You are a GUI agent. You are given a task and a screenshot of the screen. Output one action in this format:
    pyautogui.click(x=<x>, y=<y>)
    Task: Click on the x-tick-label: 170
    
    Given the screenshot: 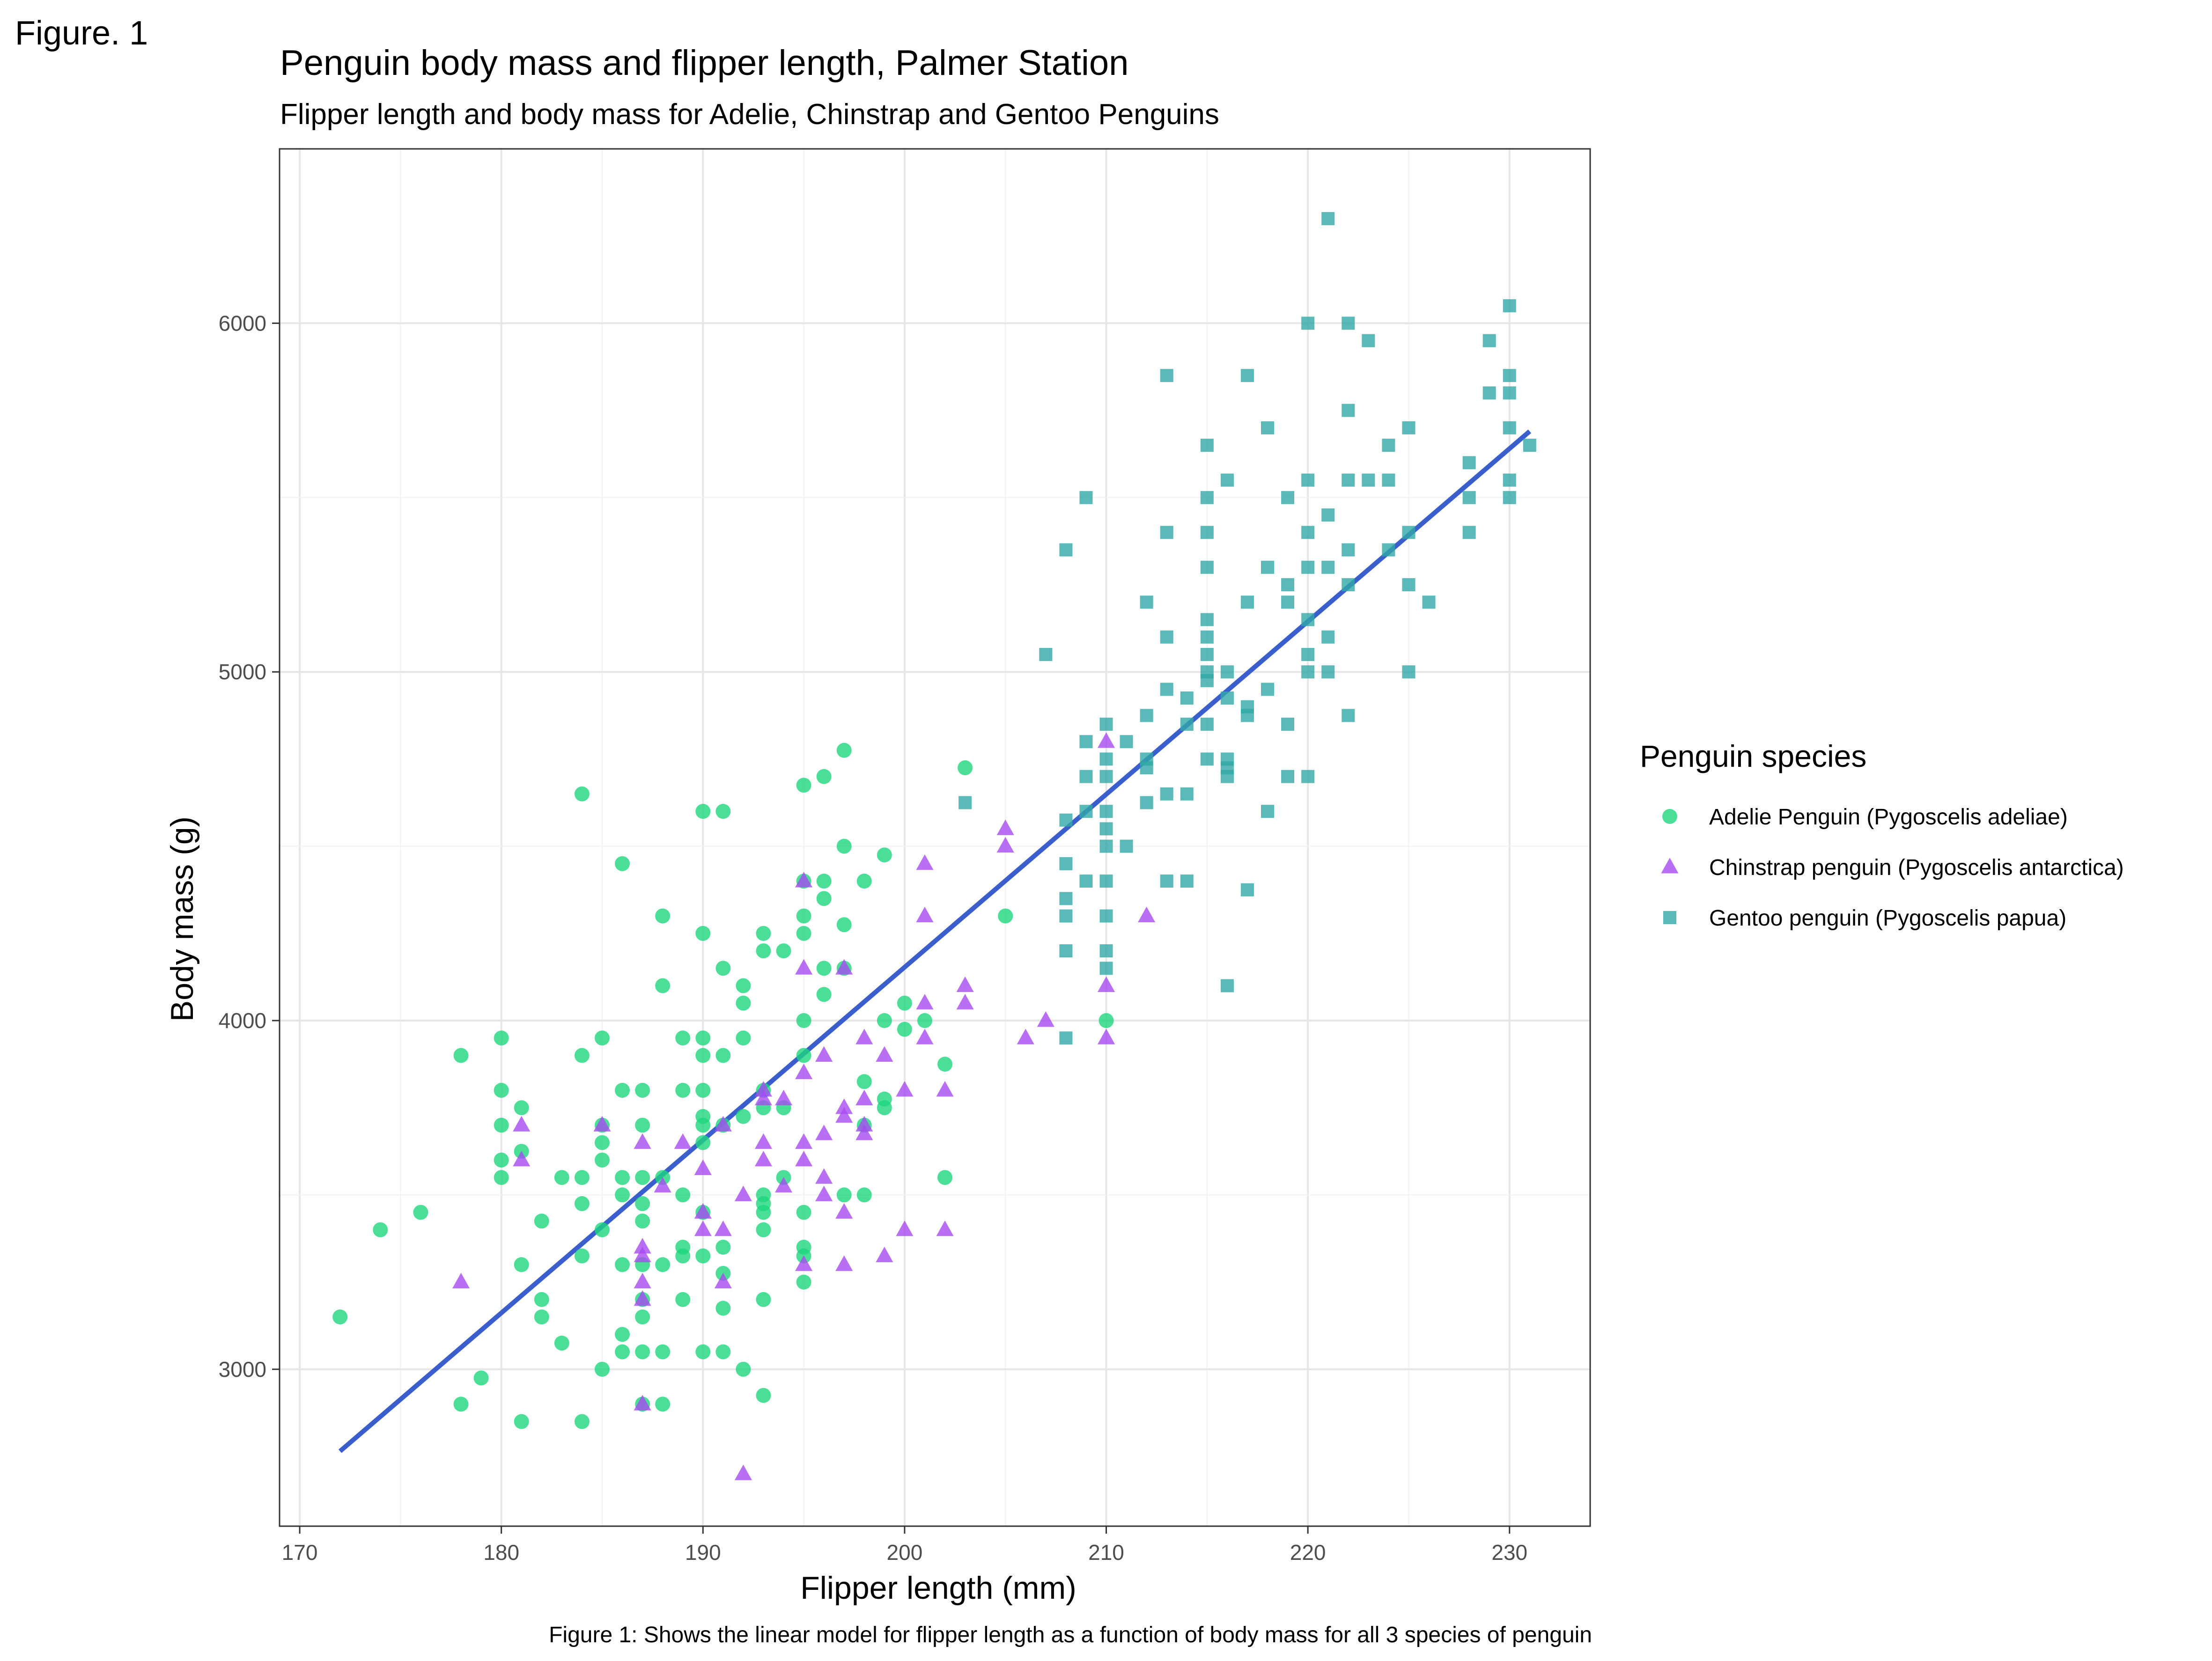 What is the action you would take?
    pyautogui.click(x=300, y=1552)
    